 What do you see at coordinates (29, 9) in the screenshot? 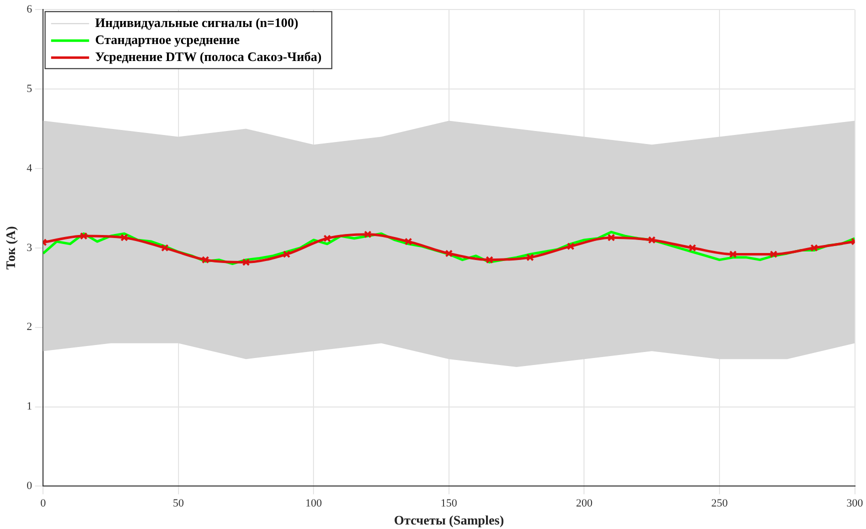
I see `y-tick-label: 6` at bounding box center [29, 9].